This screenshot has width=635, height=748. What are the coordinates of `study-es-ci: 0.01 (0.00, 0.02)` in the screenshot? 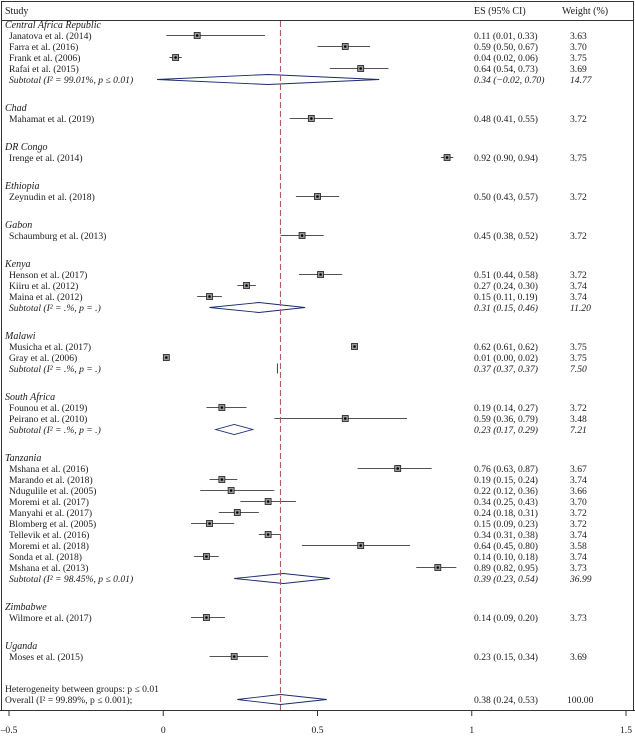 It's located at (506, 358).